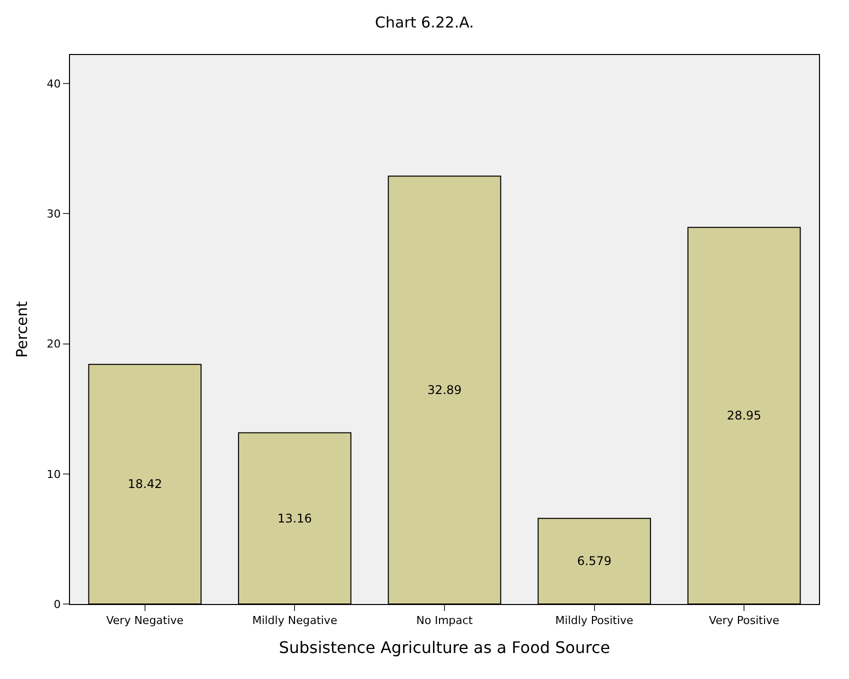 This screenshot has height=679, width=849. What do you see at coordinates (444, 390) in the screenshot?
I see `data-label: 32.89` at bounding box center [444, 390].